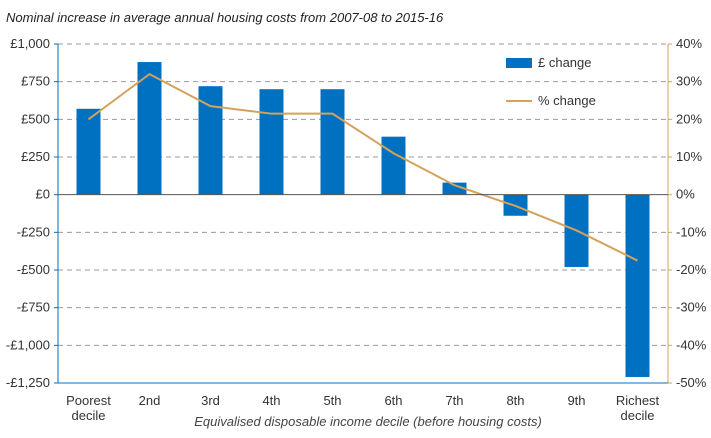  Describe the element at coordinates (35, 156) in the screenshot. I see `left-tick-label: £250` at that location.